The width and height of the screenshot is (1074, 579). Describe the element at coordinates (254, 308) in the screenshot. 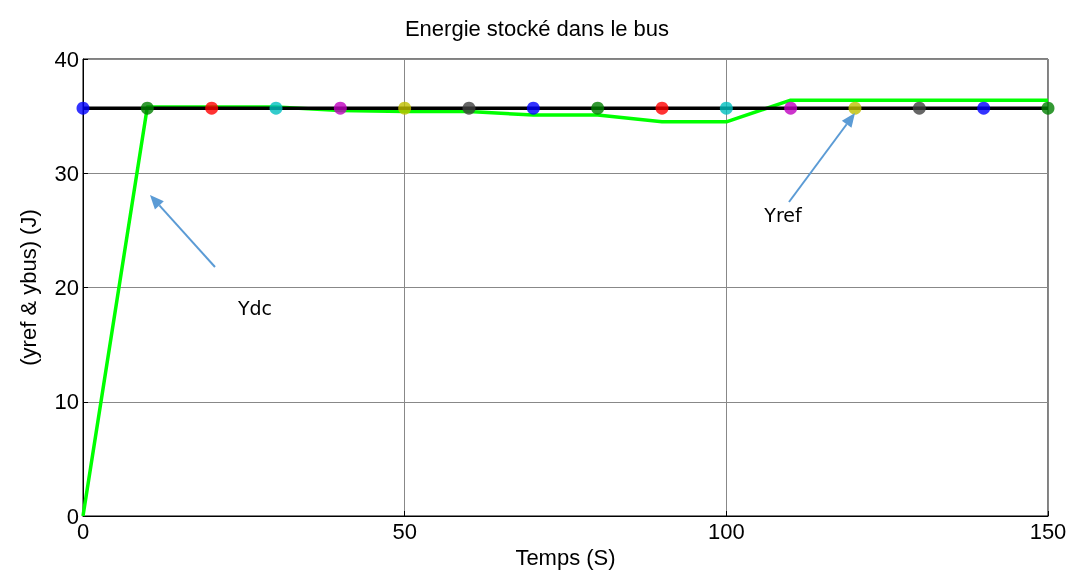

I see `annotation: Ydc` at that location.